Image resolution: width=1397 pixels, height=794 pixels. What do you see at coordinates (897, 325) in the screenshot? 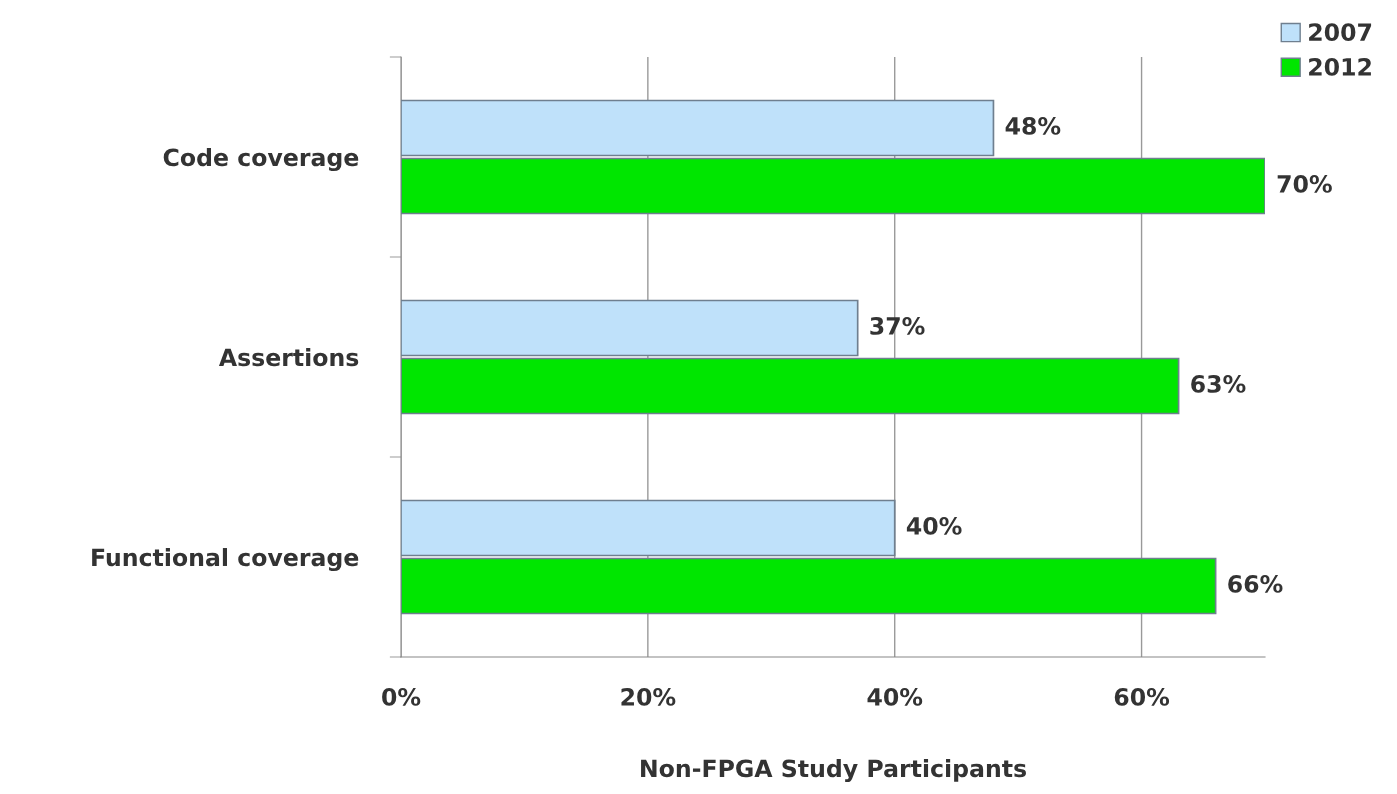
I see `data-label: 37%` at bounding box center [897, 325].